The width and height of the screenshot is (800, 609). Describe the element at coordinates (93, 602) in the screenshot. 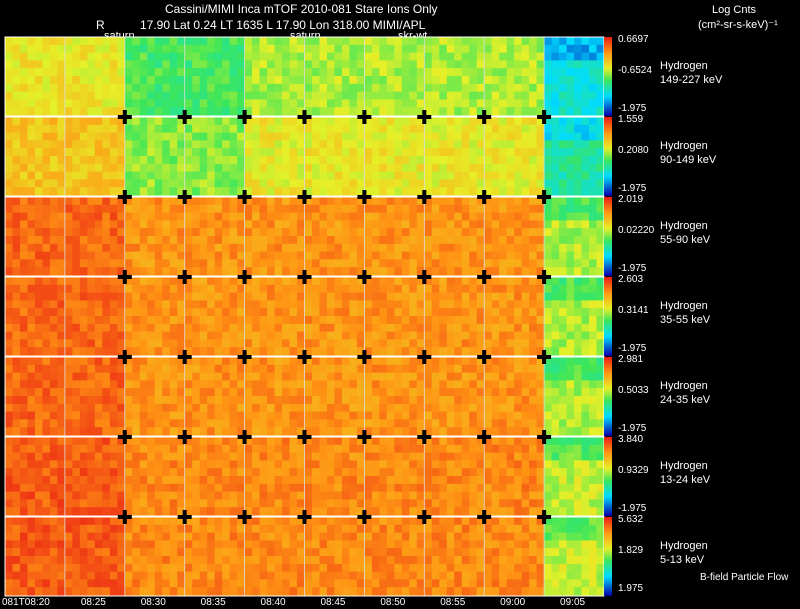

I see `x-tick-label: 08:25` at that location.